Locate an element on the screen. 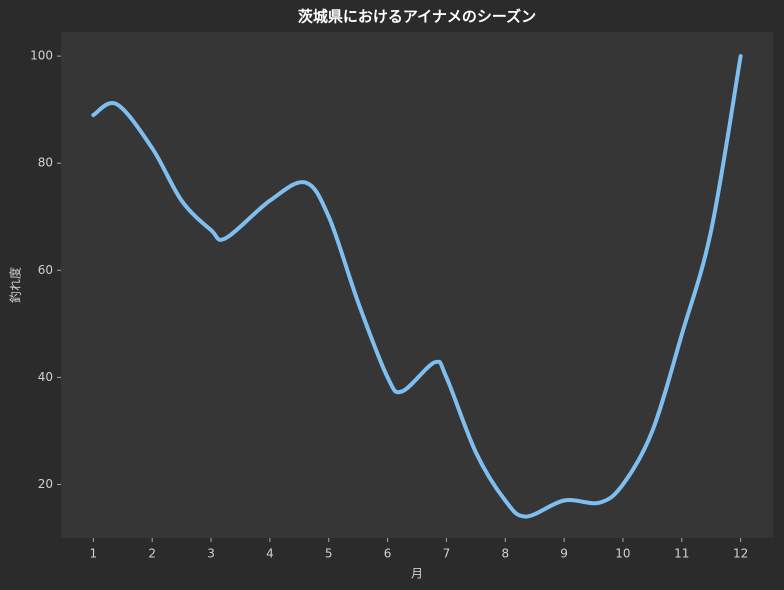 This screenshot has width=784, height=590. x-tick-label: 7 is located at coordinates (447, 554).